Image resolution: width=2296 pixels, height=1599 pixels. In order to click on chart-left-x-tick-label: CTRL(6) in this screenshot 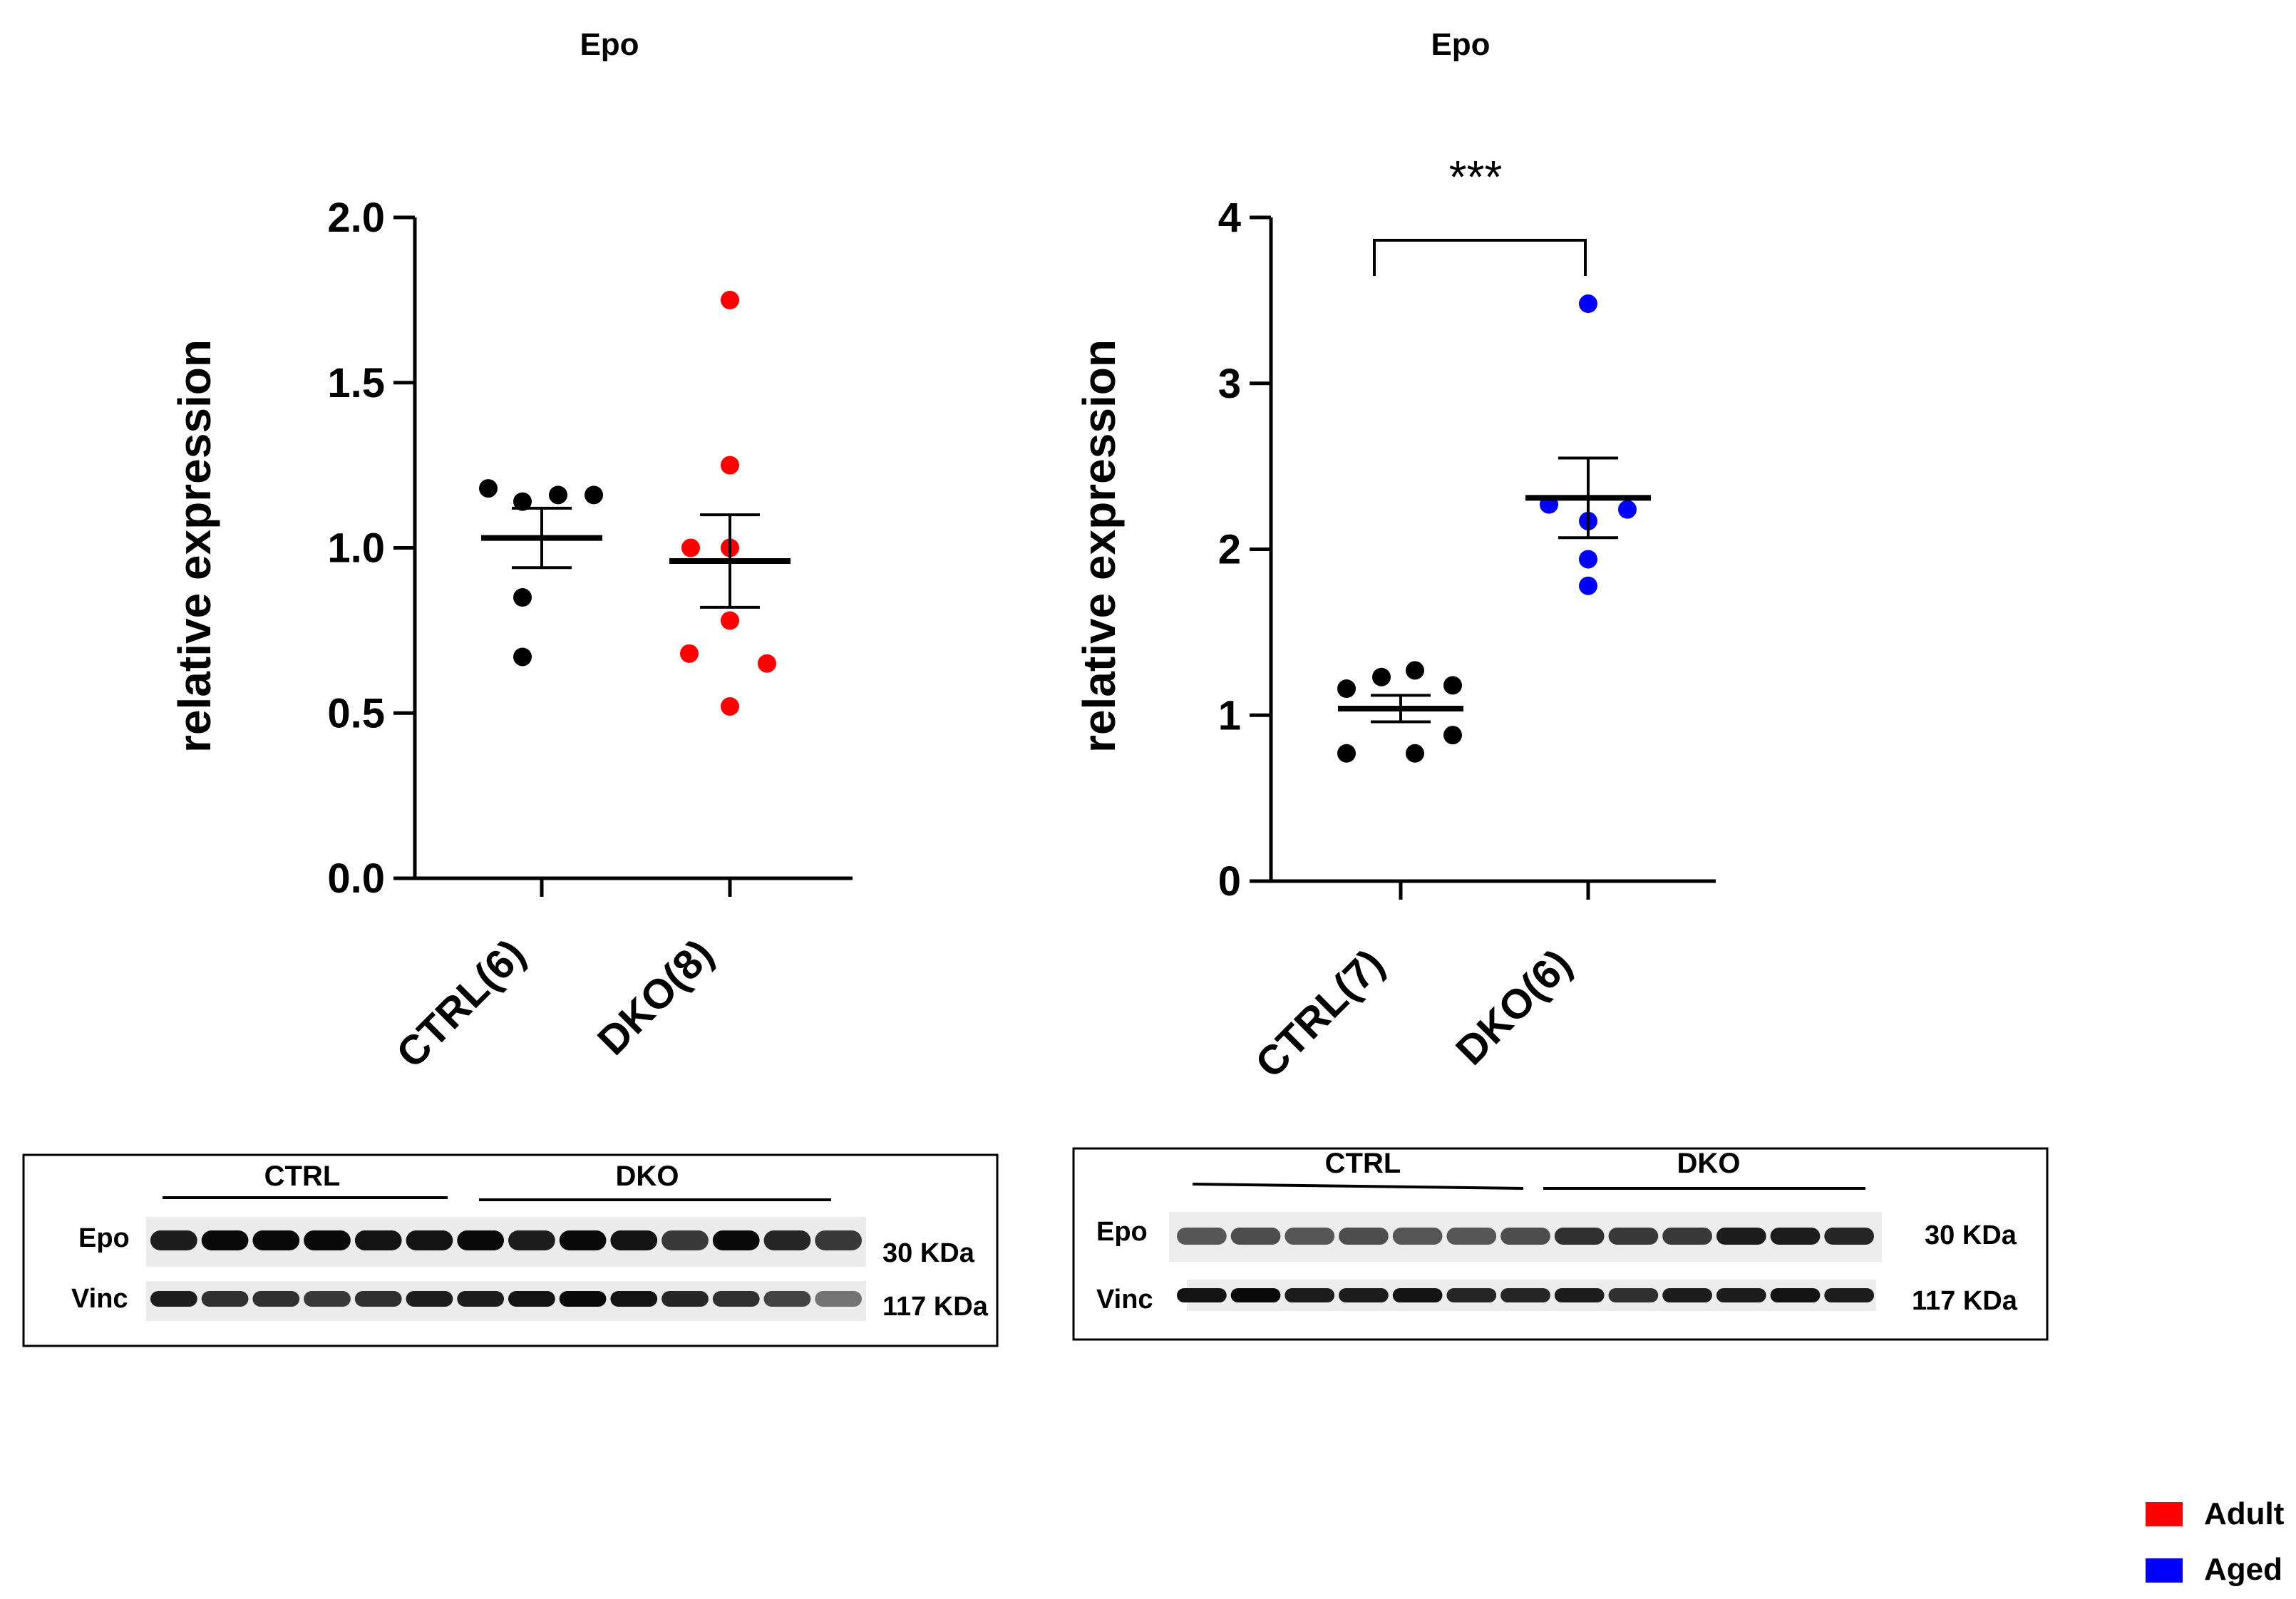, I will do `click(461, 1003)`.